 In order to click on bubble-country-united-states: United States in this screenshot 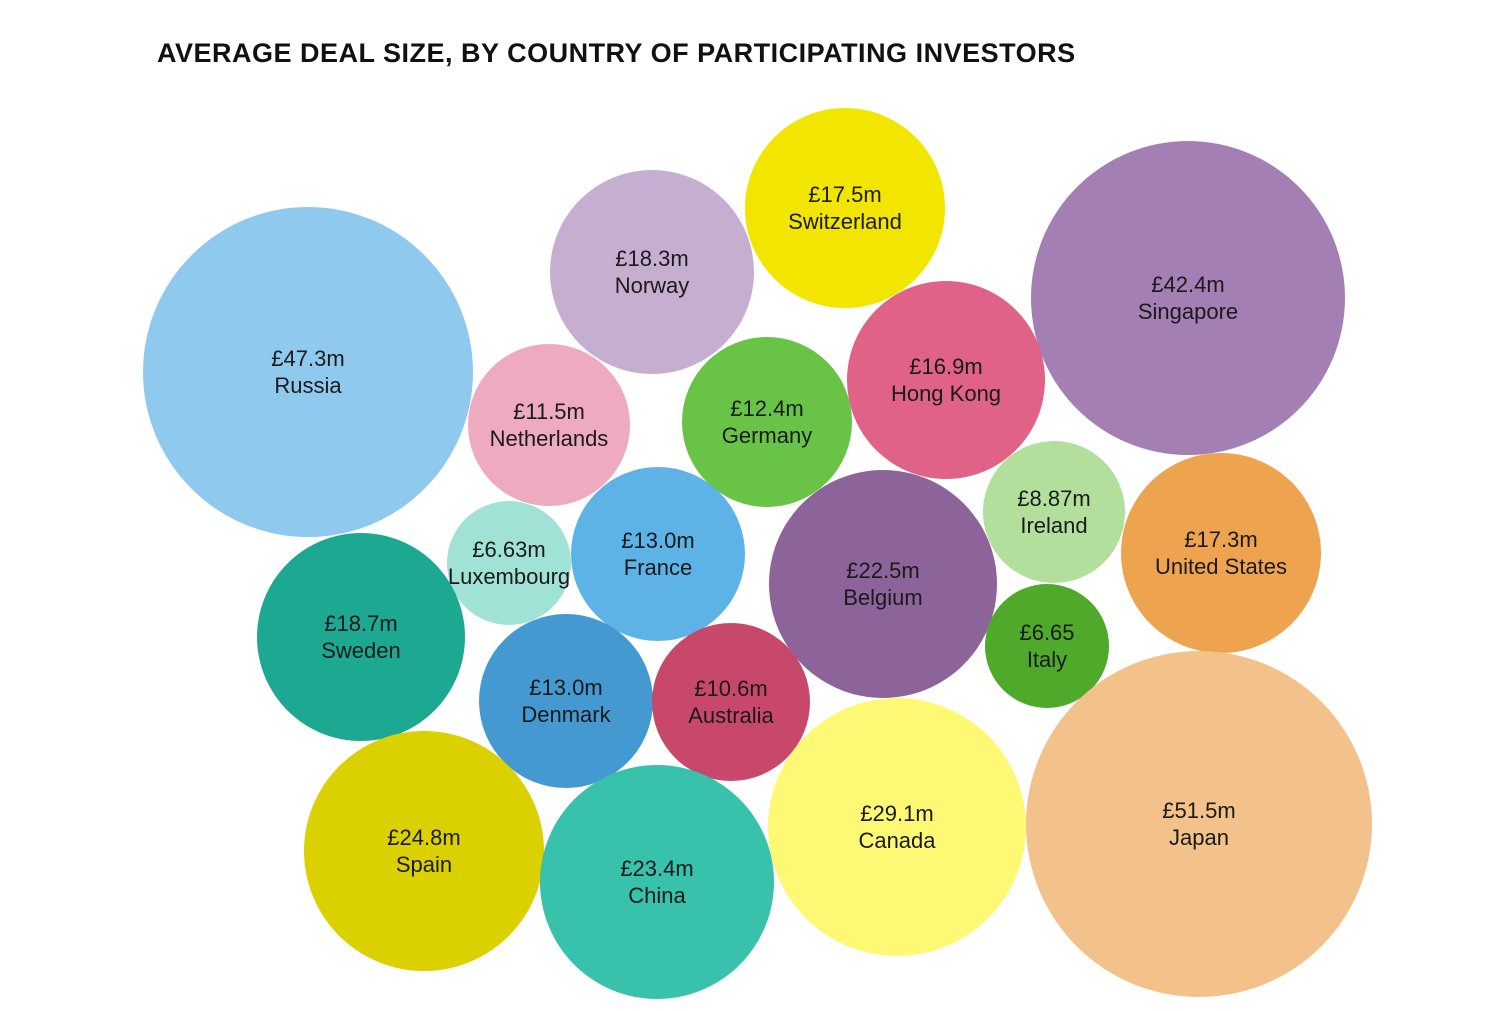, I will do `click(1221, 566)`.